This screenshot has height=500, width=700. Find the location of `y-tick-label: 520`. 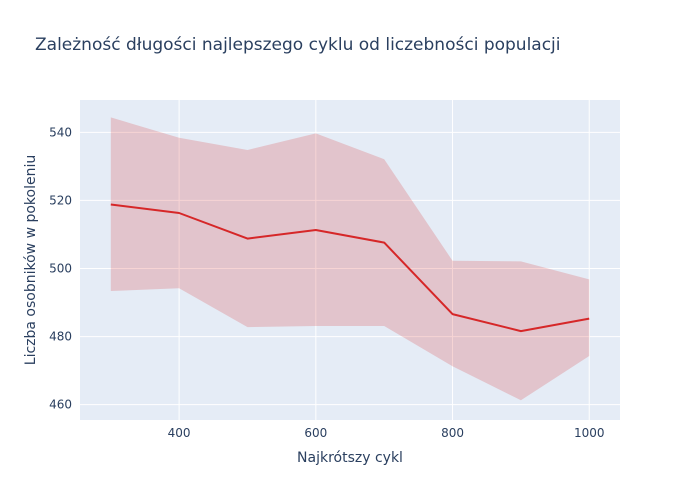

y-tick-label: 520 is located at coordinates (60, 200).